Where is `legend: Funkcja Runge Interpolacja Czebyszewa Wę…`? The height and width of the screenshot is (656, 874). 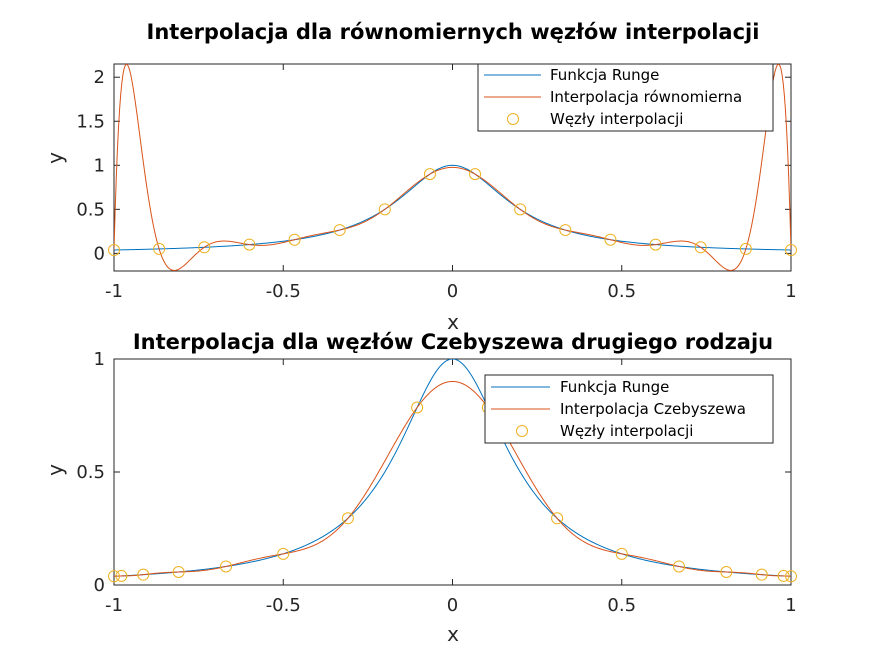
legend: Funkcja Runge Interpolacja Czebyszewa Wę… is located at coordinates (629, 409).